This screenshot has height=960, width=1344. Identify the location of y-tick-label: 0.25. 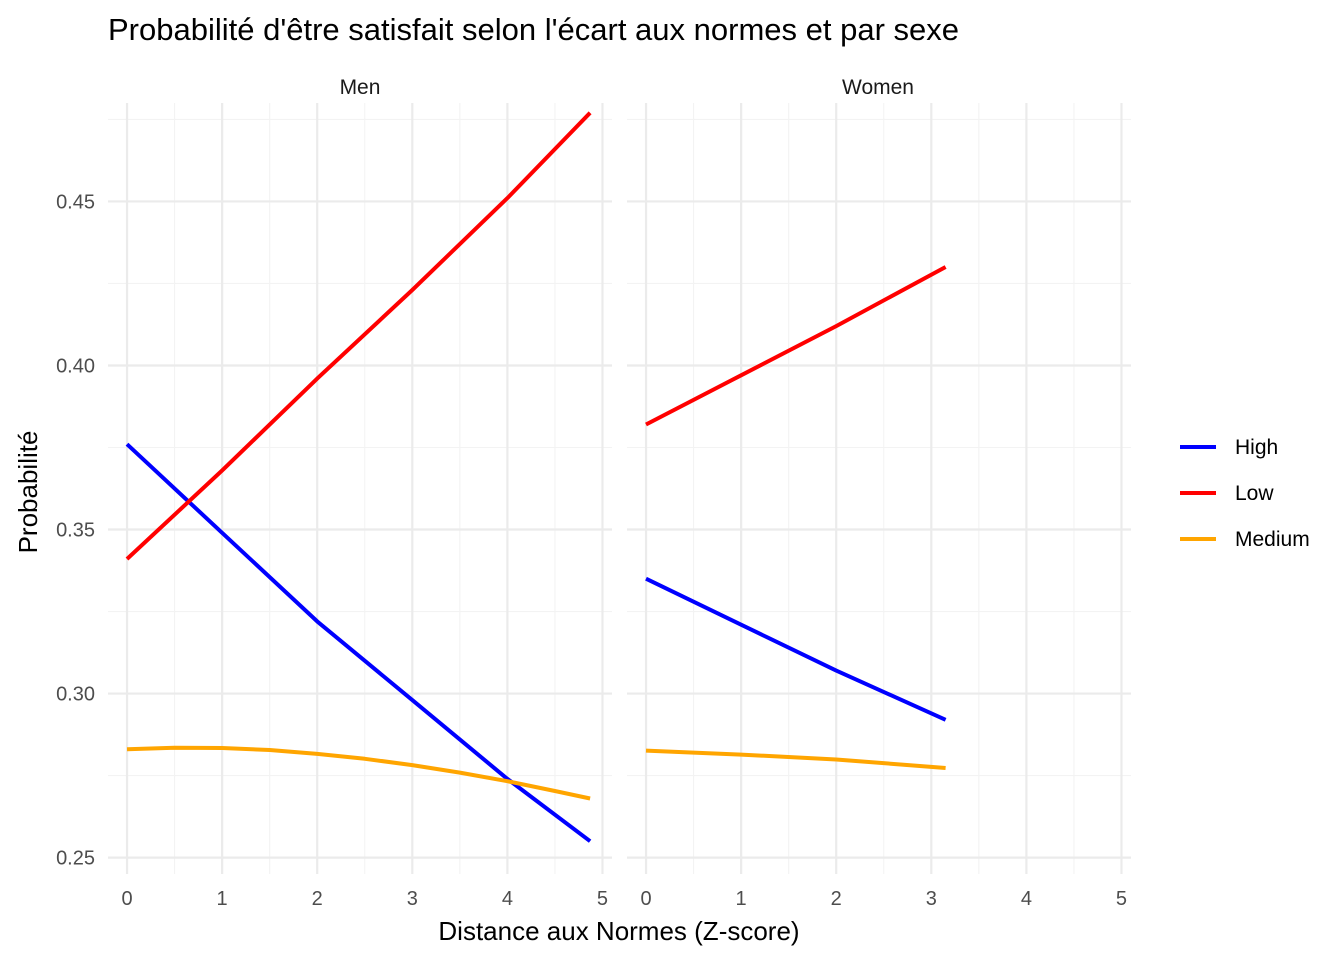
(75, 859).